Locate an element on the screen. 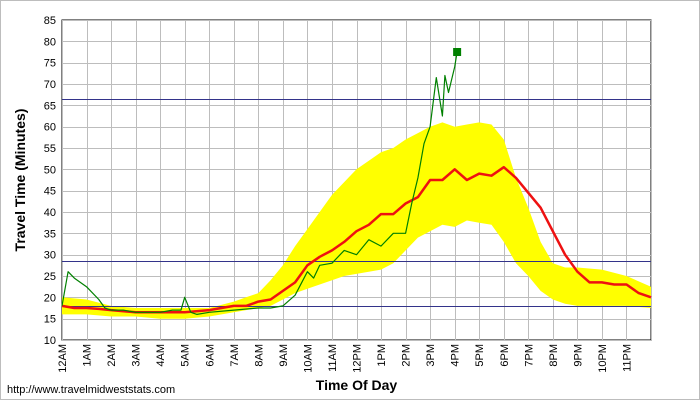 Image resolution: width=700 pixels, height=401 pixels. y-tick-label: 65 is located at coordinates (50, 106).